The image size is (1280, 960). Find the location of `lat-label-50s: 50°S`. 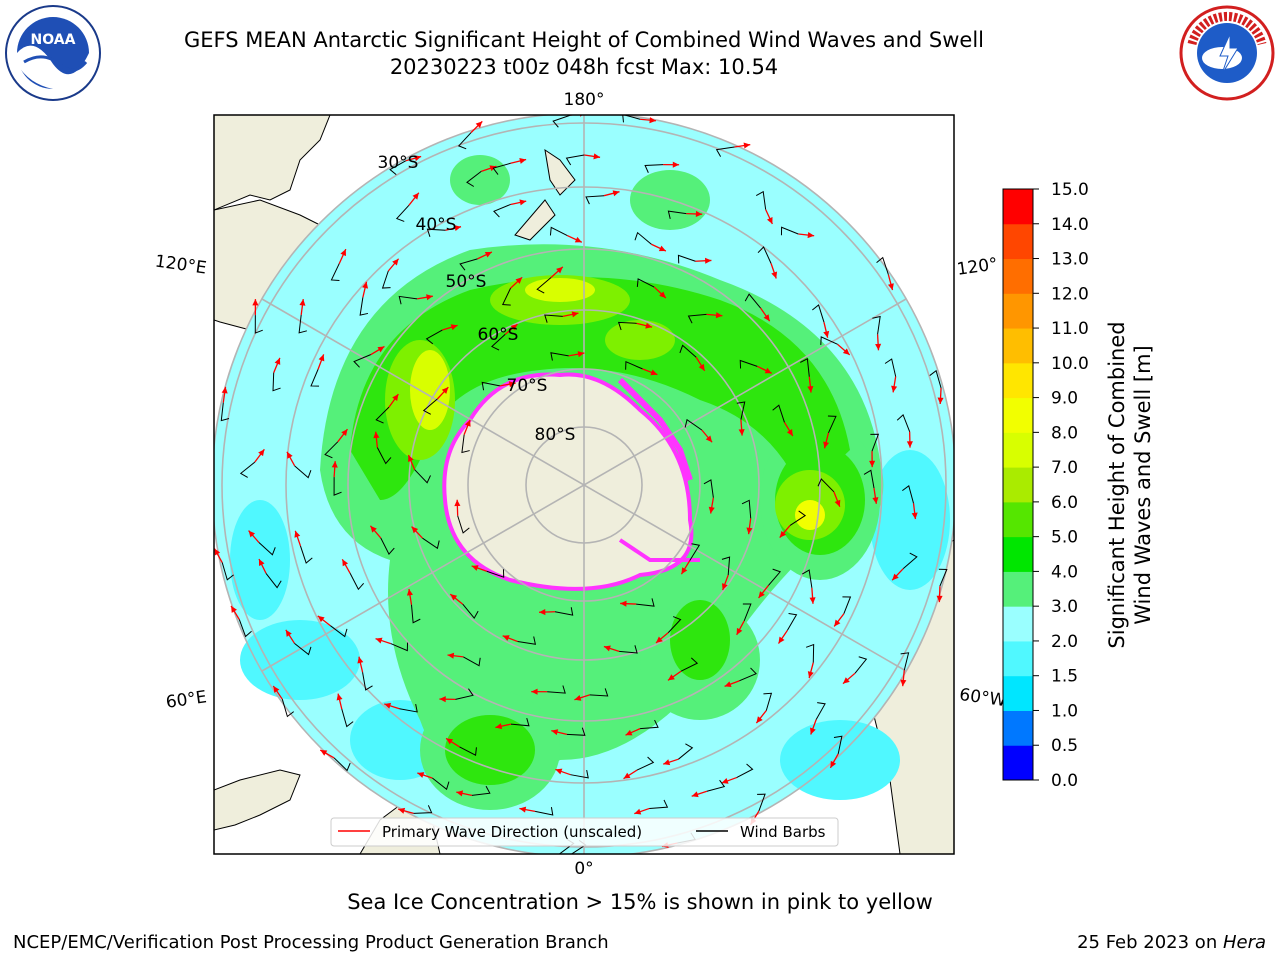

lat-label-50s: 50°S is located at coordinates (466, 282).